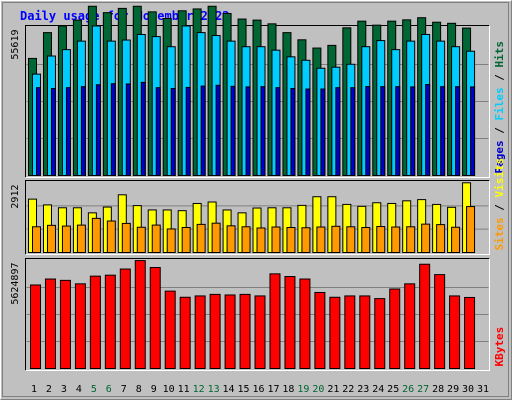 This screenshot has width=512, height=400. What do you see at coordinates (273, 389) in the screenshot?
I see `day-label-17: 17` at bounding box center [273, 389].